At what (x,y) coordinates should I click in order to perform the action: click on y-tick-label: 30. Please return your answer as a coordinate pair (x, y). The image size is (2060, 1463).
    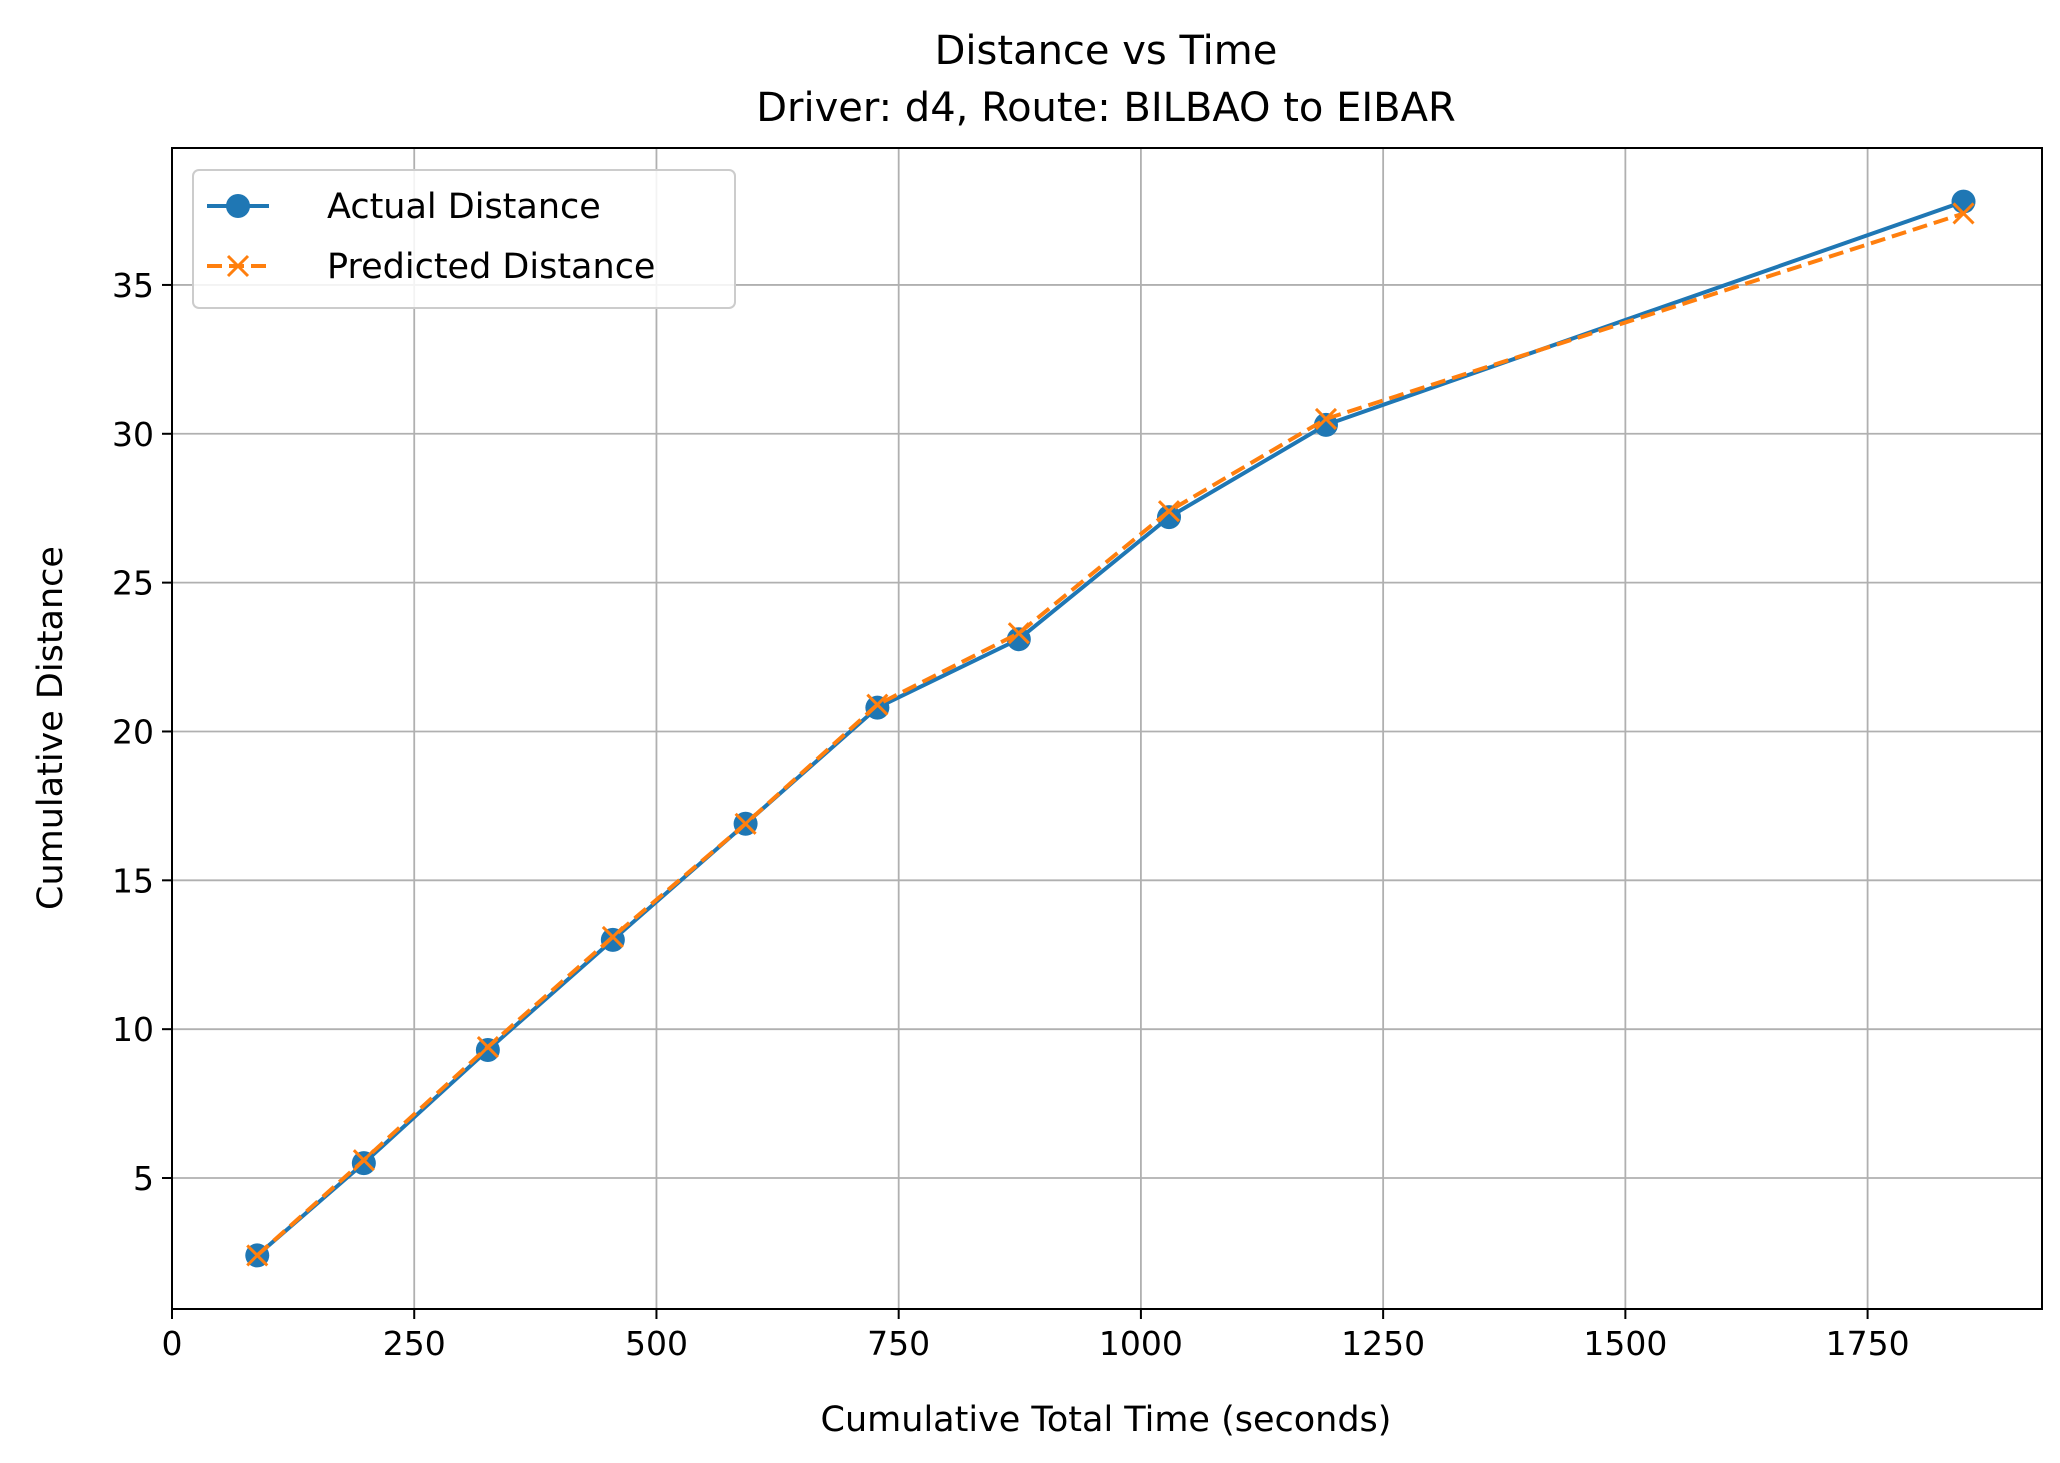
    Looking at the image, I should click on (133, 434).